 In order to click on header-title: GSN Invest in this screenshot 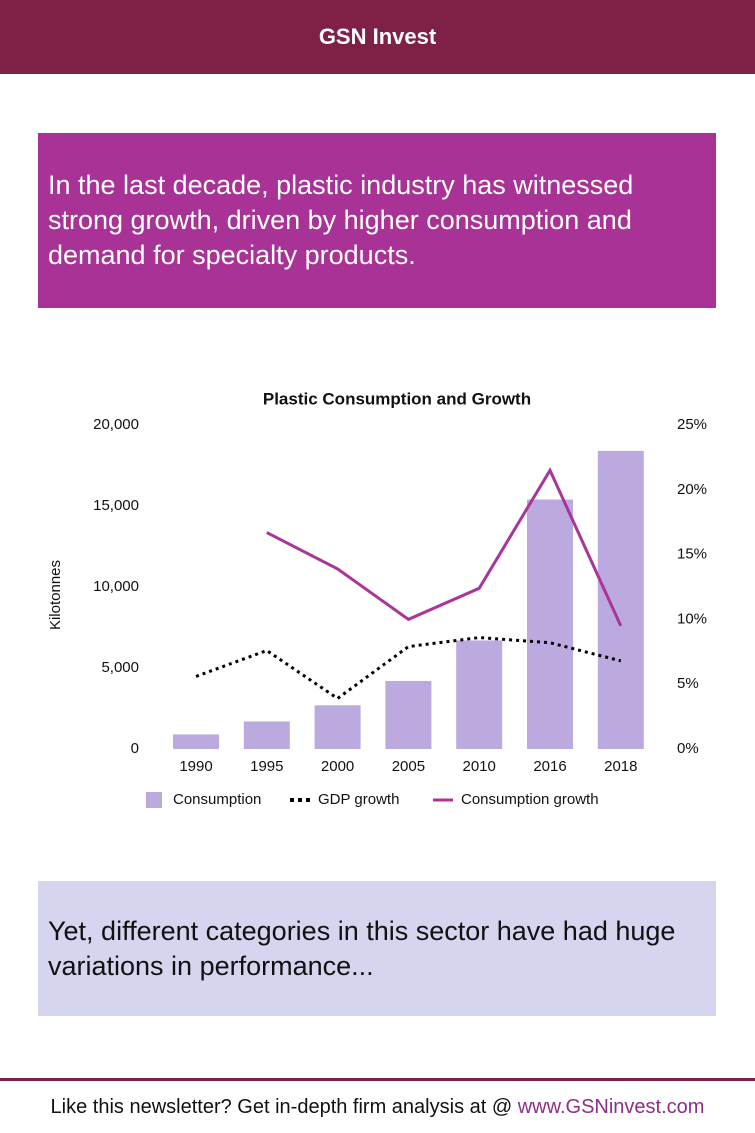, I will do `click(377, 37)`.